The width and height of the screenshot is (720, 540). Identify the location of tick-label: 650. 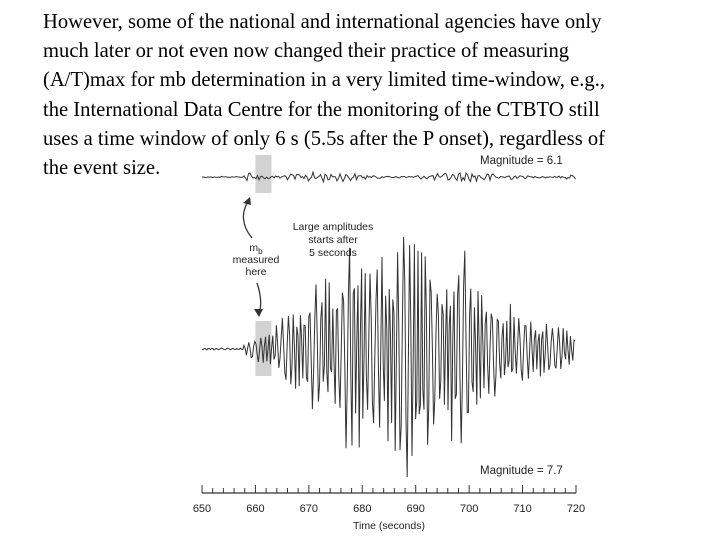
(202, 509).